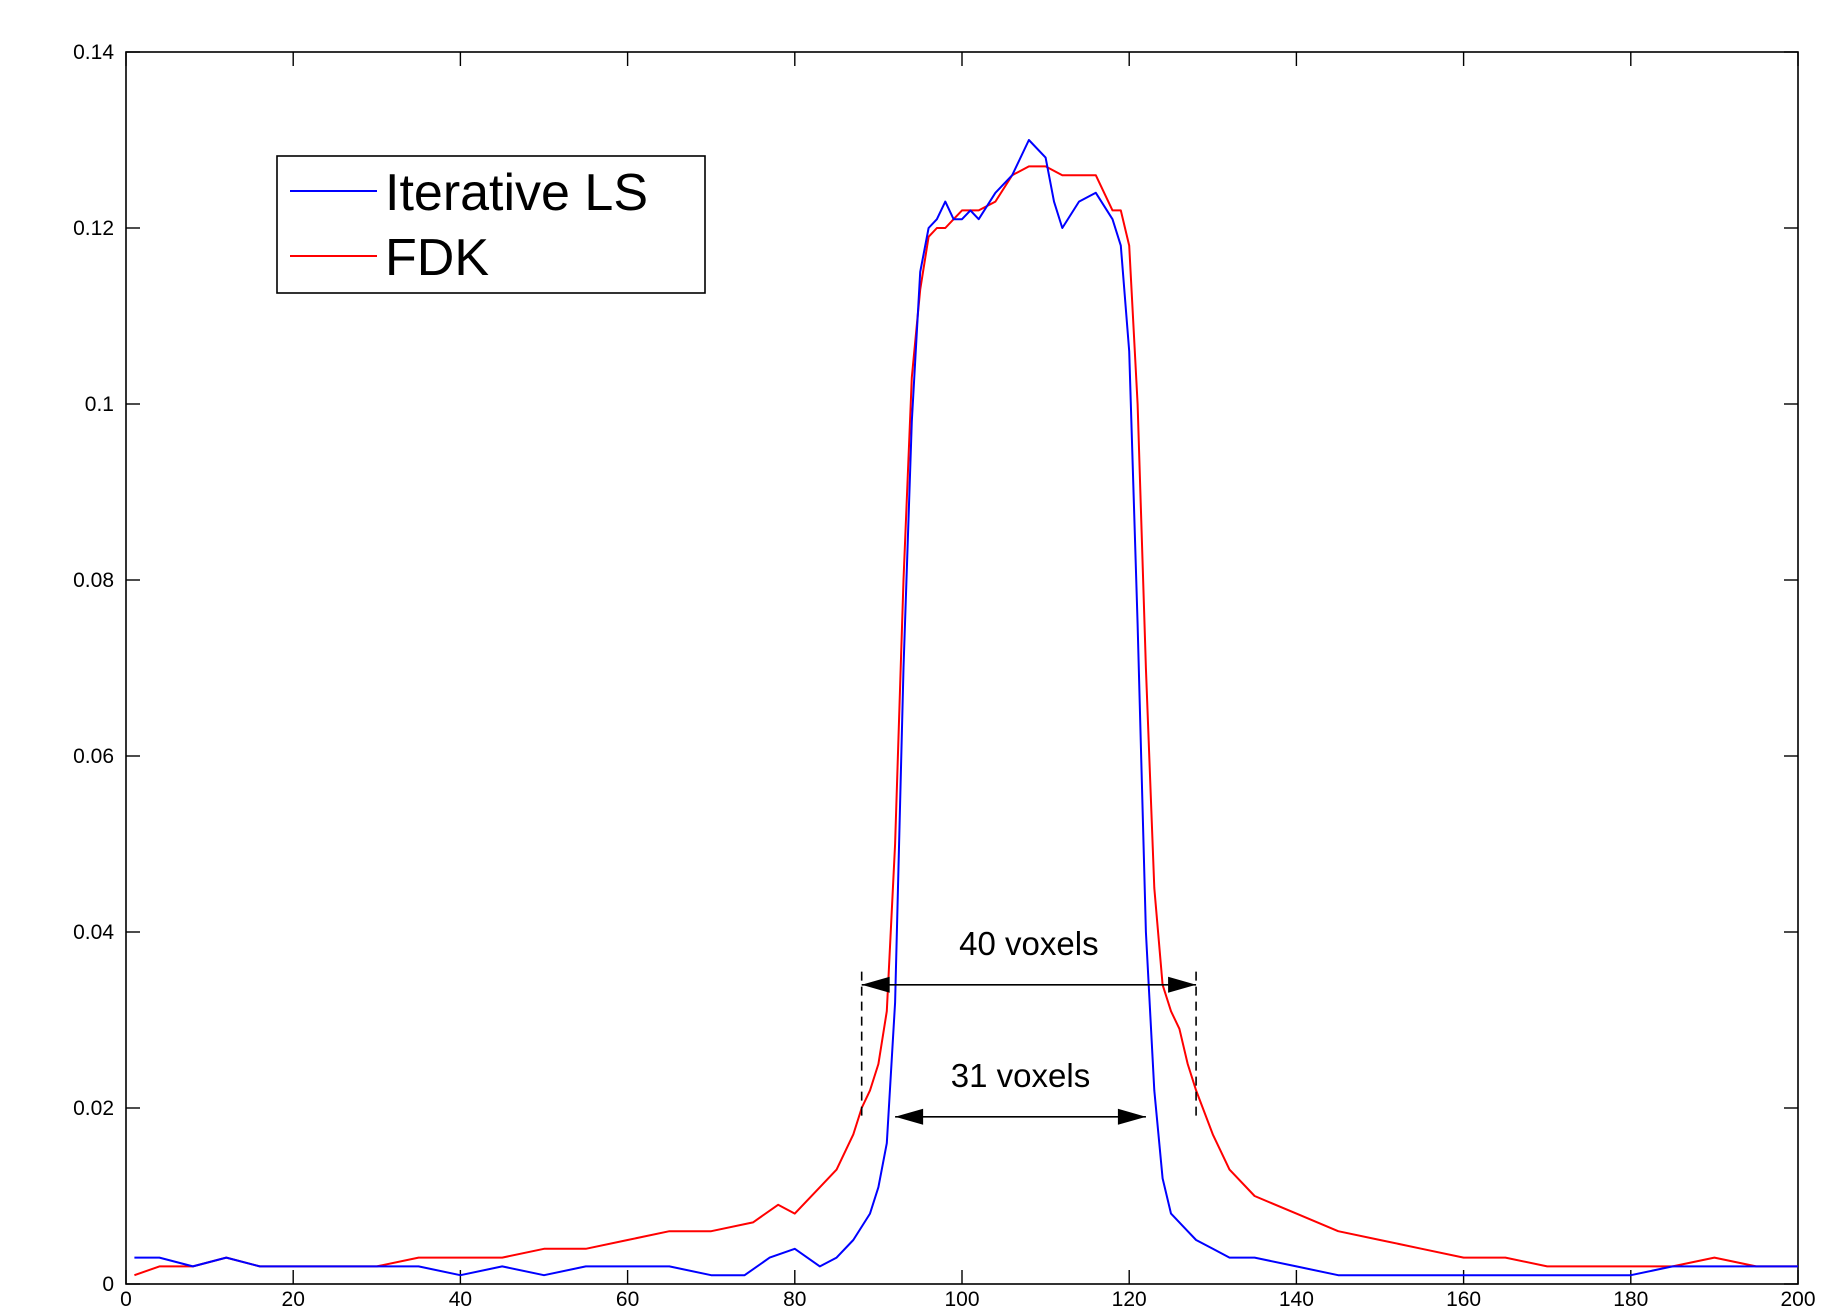 The width and height of the screenshot is (1823, 1311). What do you see at coordinates (93, 228) in the screenshot?
I see `y-tick-label: 0.12` at bounding box center [93, 228].